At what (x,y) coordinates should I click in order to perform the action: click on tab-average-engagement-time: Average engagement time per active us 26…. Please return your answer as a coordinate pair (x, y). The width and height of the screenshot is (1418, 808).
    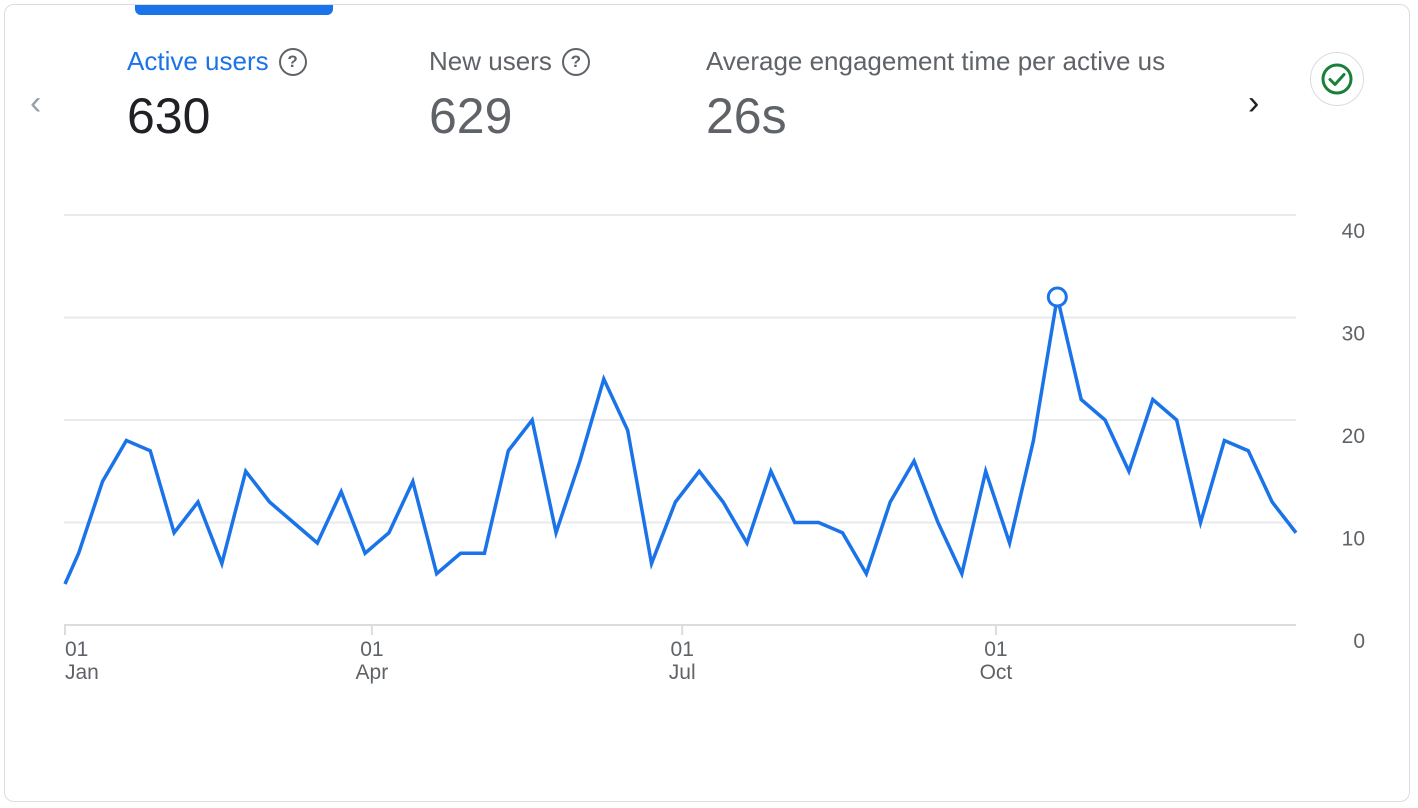
    Looking at the image, I should click on (966, 95).